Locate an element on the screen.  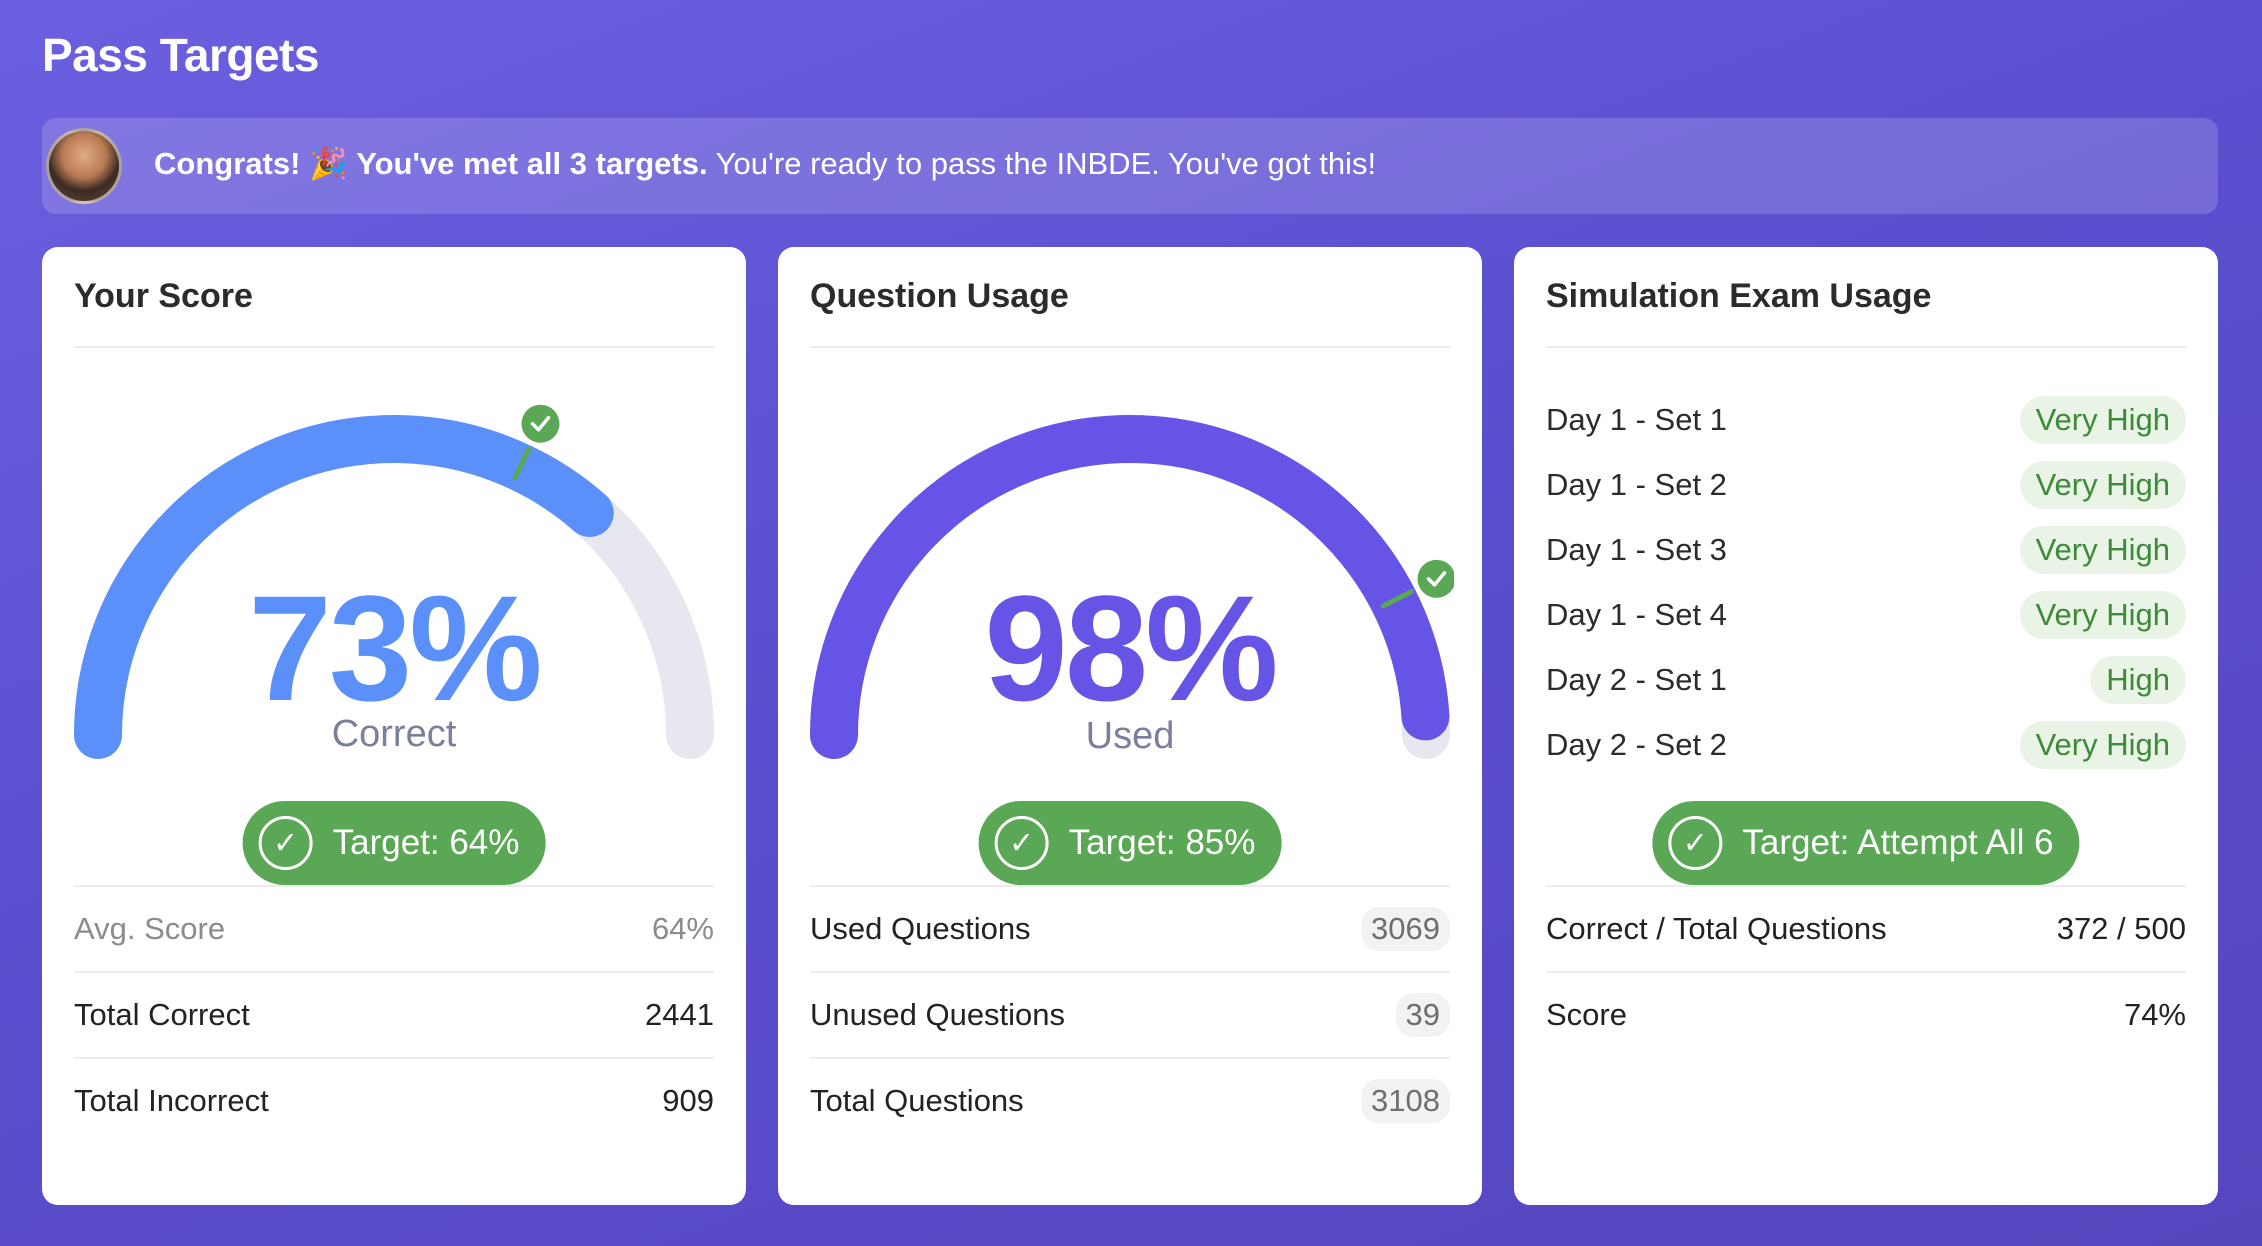
stat-row: Avg. Score 64% is located at coordinates (394, 928).